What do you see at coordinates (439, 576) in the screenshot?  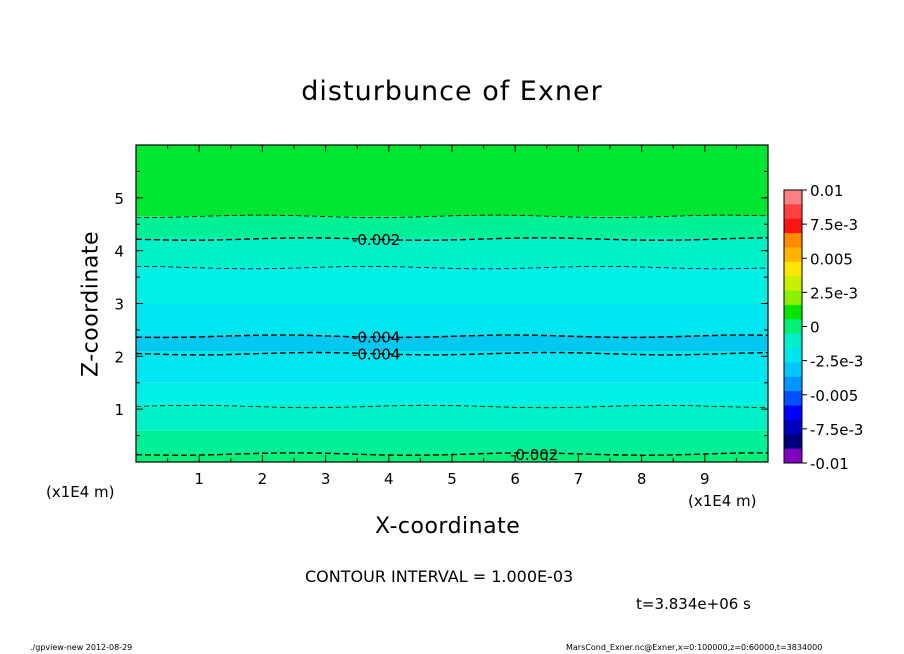 I see `contour-interval-label: CONTOUR INTERVAL = 1.000E-03` at bounding box center [439, 576].